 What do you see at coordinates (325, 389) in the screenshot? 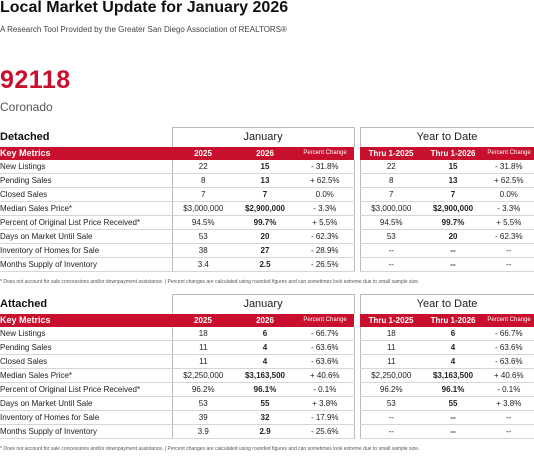
I see `month-percent-change: - 0.1%` at bounding box center [325, 389].